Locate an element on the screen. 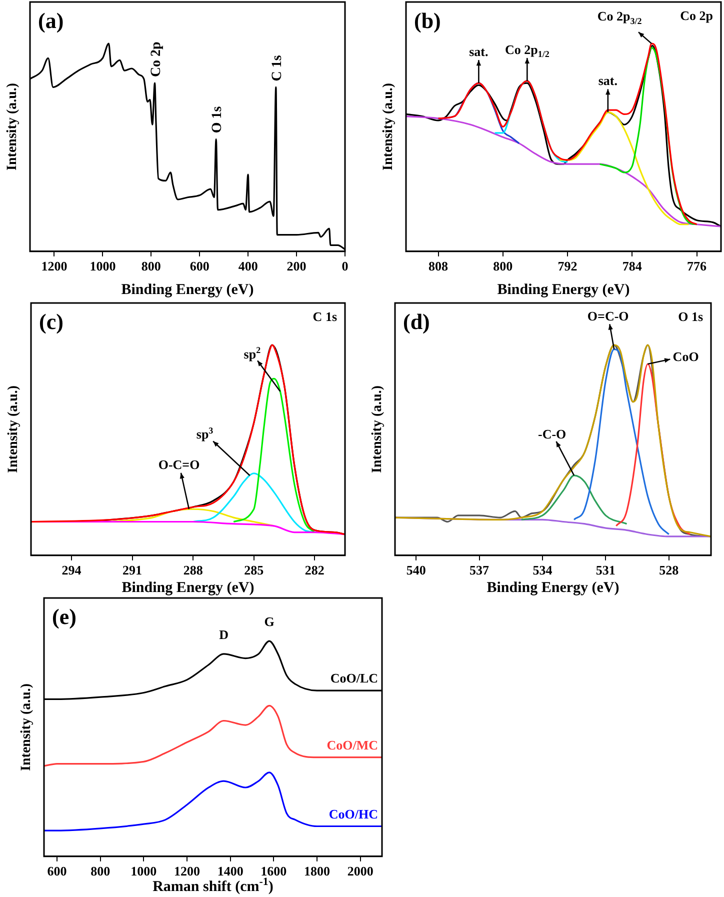  annotation: Co 2p is located at coordinates (156, 59).